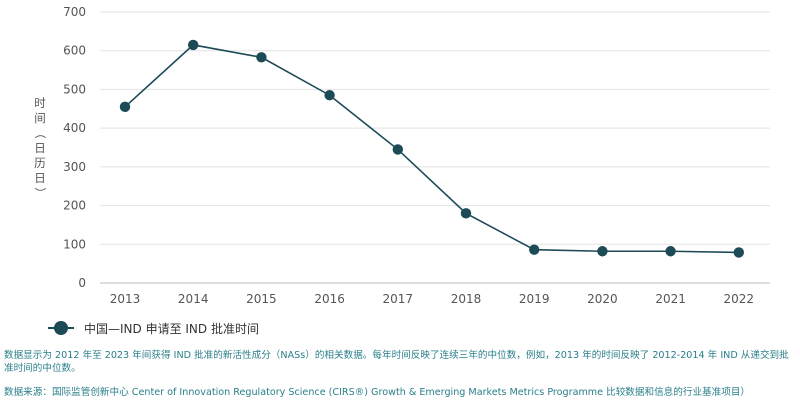 Image resolution: width=800 pixels, height=419 pixels. What do you see at coordinates (74, 12) in the screenshot?
I see `y-tick-label: 700` at bounding box center [74, 12].